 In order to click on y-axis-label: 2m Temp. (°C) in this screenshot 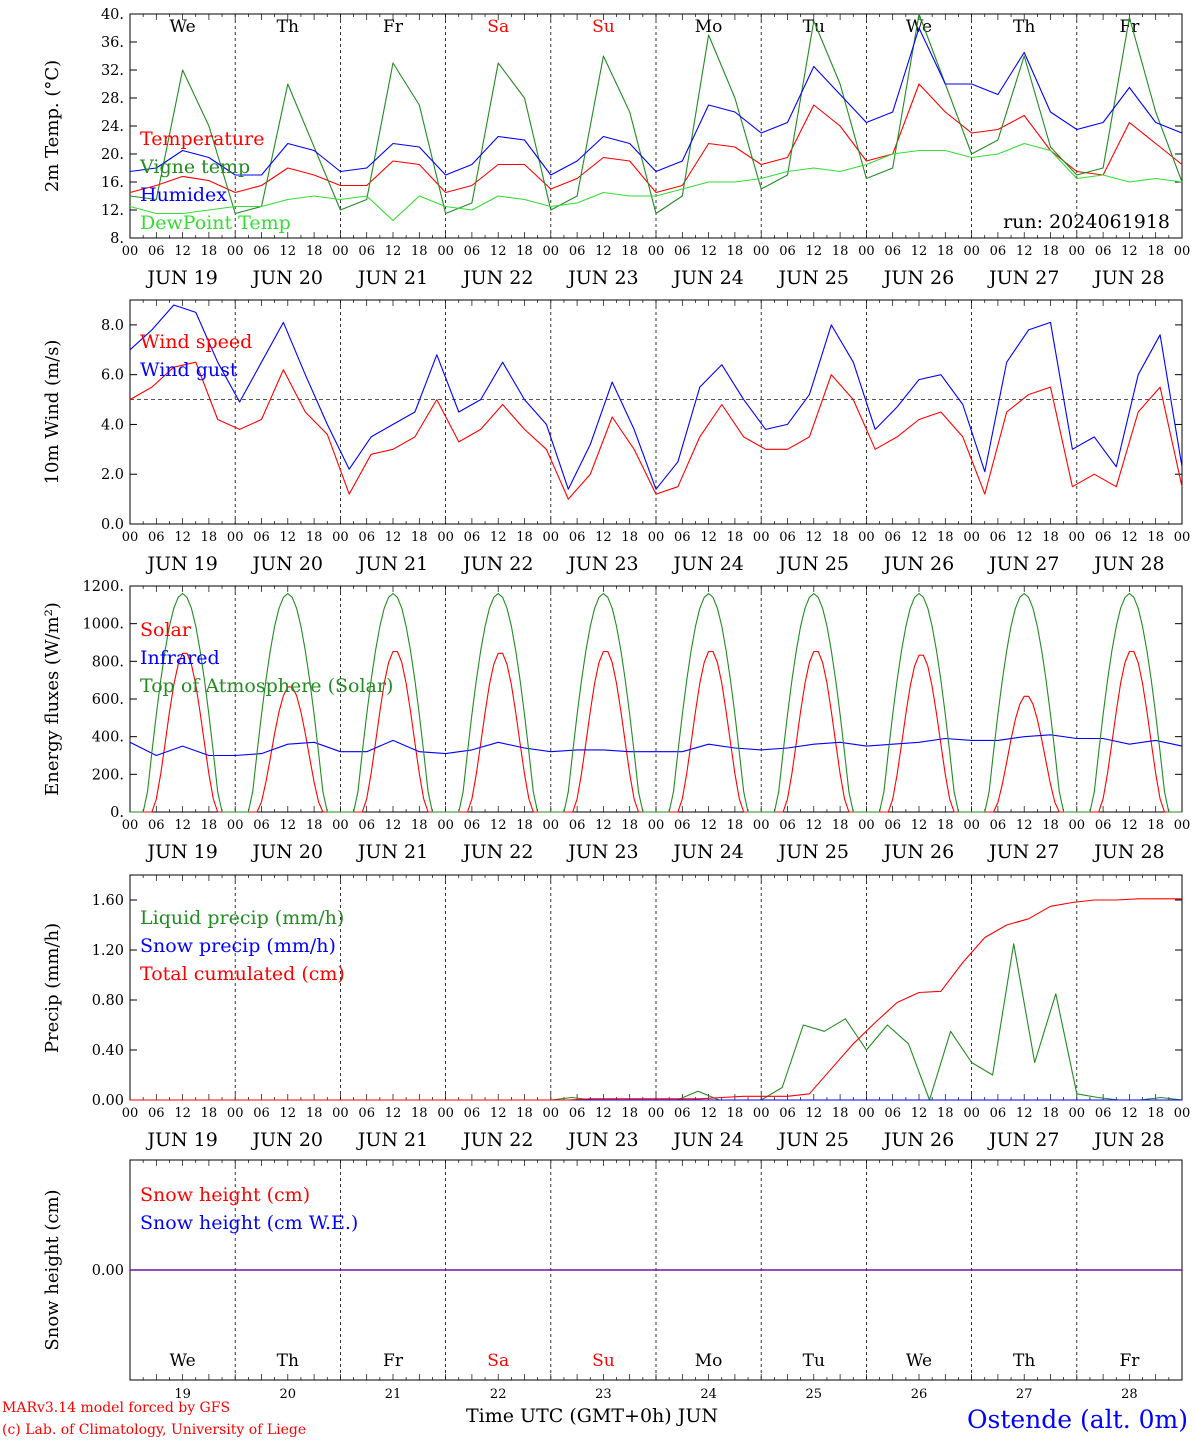, I will do `click(52, 126)`.